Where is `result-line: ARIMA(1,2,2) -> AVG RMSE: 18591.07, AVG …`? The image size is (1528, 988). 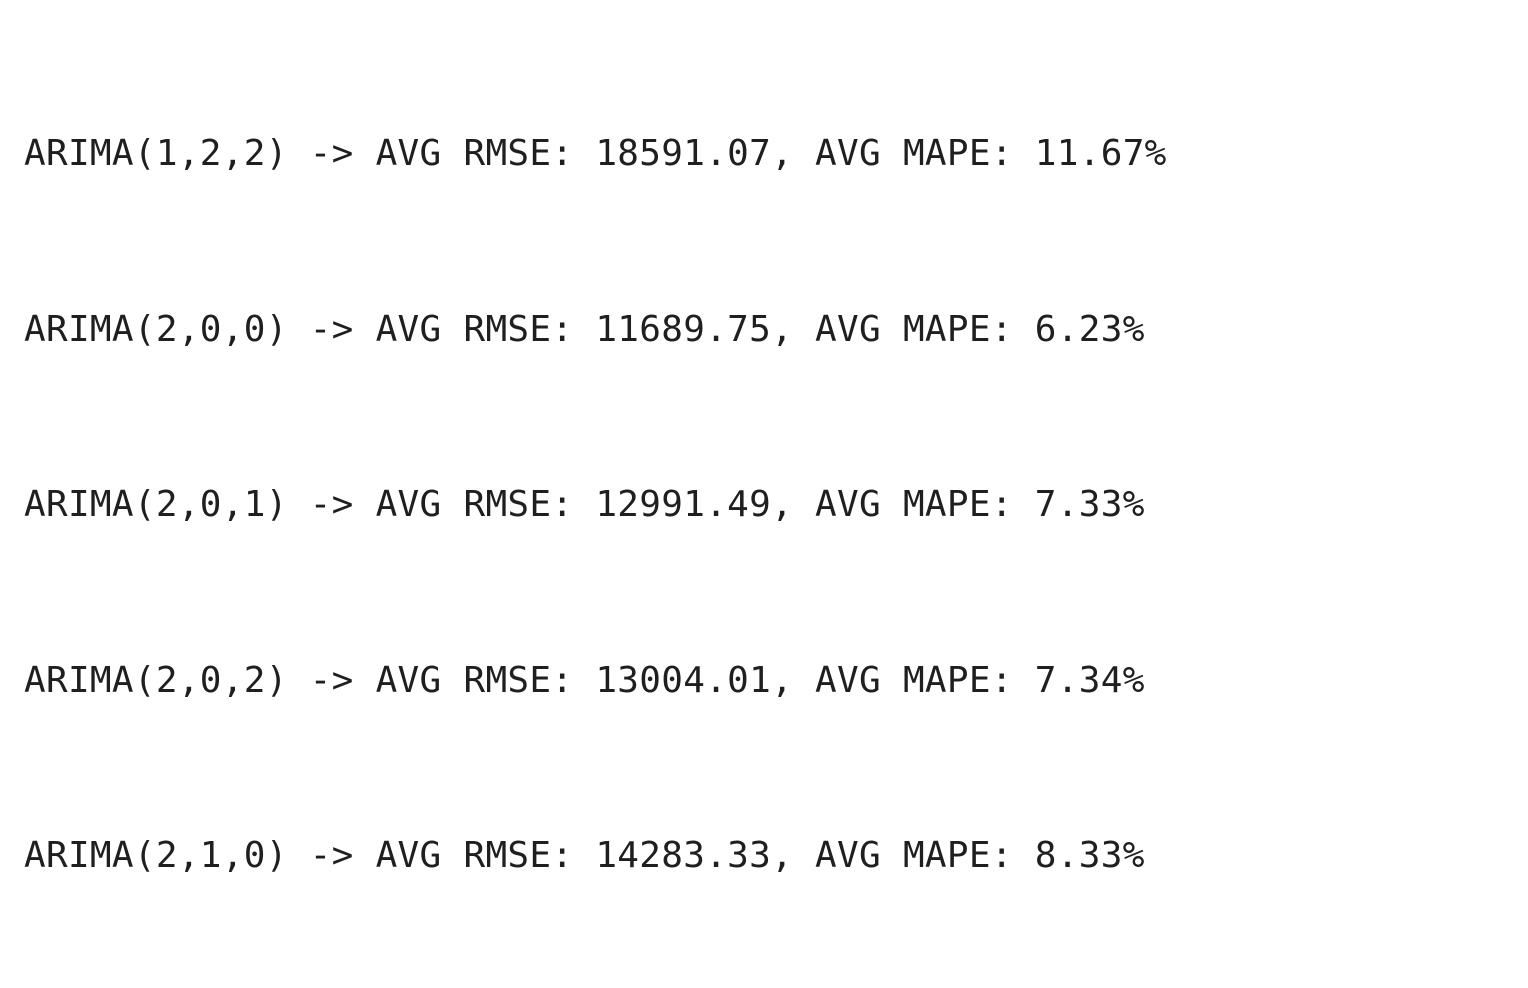 result-line: ARIMA(1,2,2) -> AVG RMSE: 18591.07, AVG … is located at coordinates (595, 153).